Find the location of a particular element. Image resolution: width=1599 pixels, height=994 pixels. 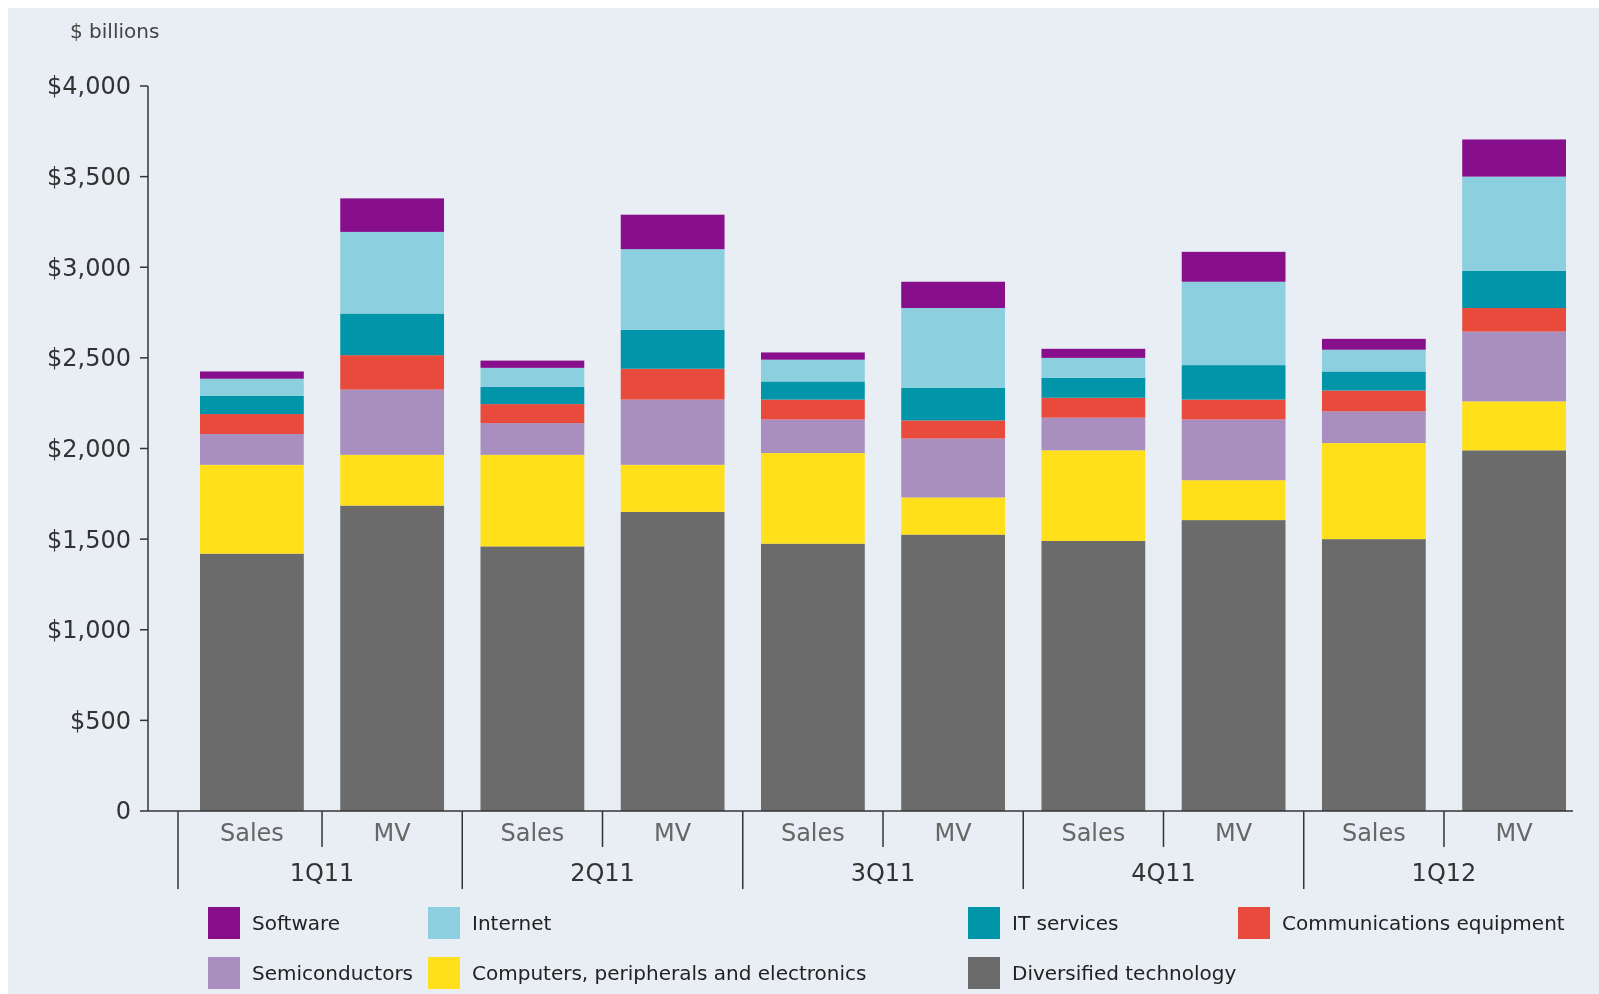

y-tick-label: $3,500 is located at coordinates (89, 177).